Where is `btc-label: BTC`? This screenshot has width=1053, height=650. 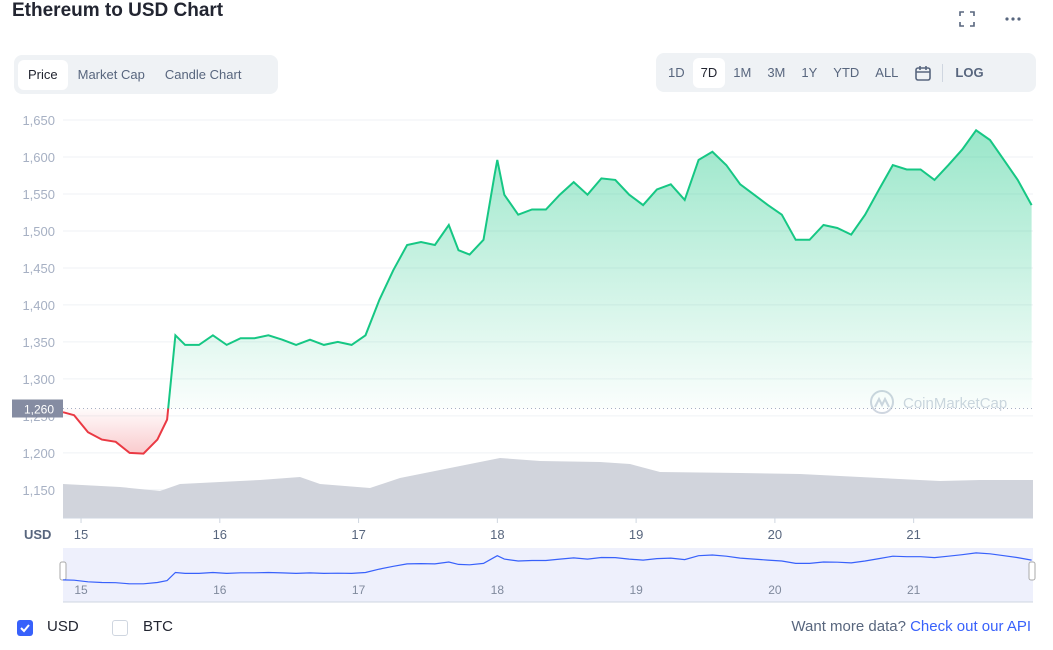
btc-label: BTC is located at coordinates (158, 626).